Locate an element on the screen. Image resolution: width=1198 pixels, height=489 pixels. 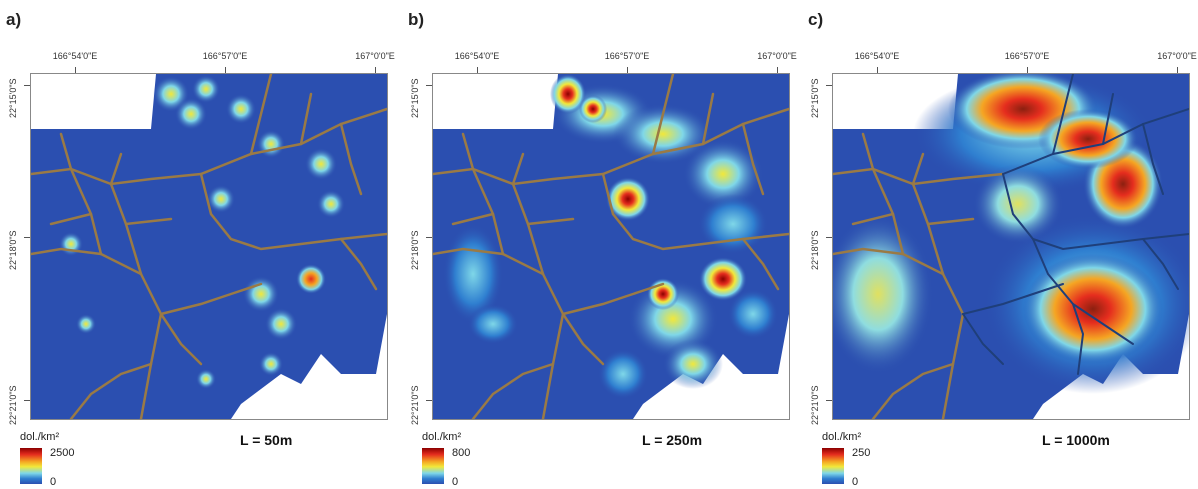
legend-max: 250 is located at coordinates (861, 453).